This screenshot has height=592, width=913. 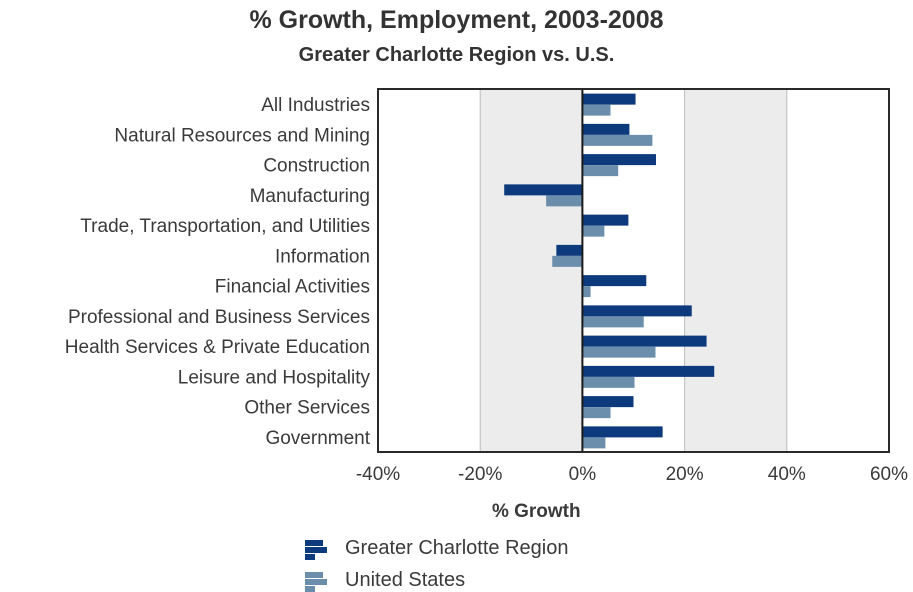 What do you see at coordinates (310, 196) in the screenshot?
I see `category-label: Manufacturing` at bounding box center [310, 196].